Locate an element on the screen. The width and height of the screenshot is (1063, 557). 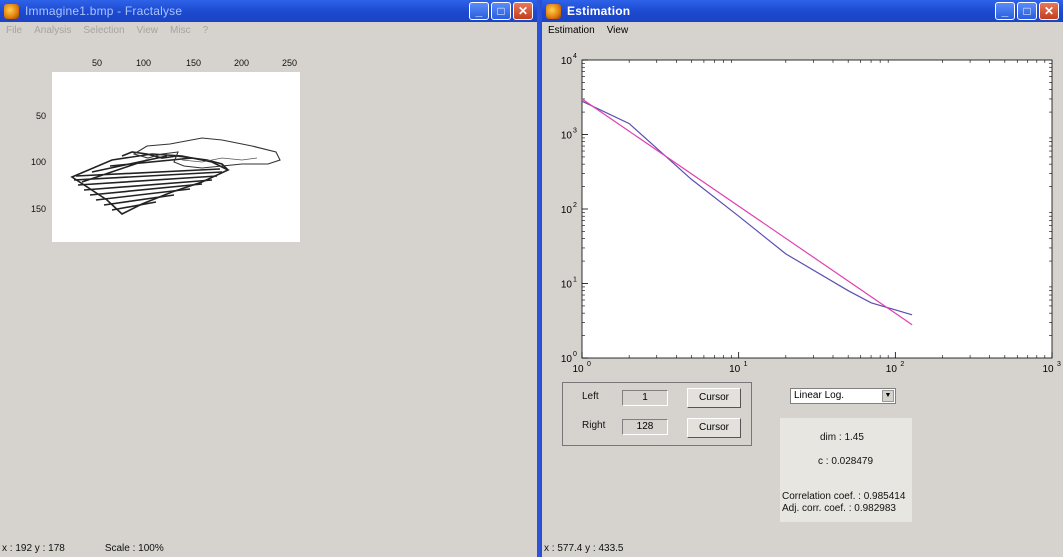
menu-estimation: Estimation is located at coordinates (571, 30).